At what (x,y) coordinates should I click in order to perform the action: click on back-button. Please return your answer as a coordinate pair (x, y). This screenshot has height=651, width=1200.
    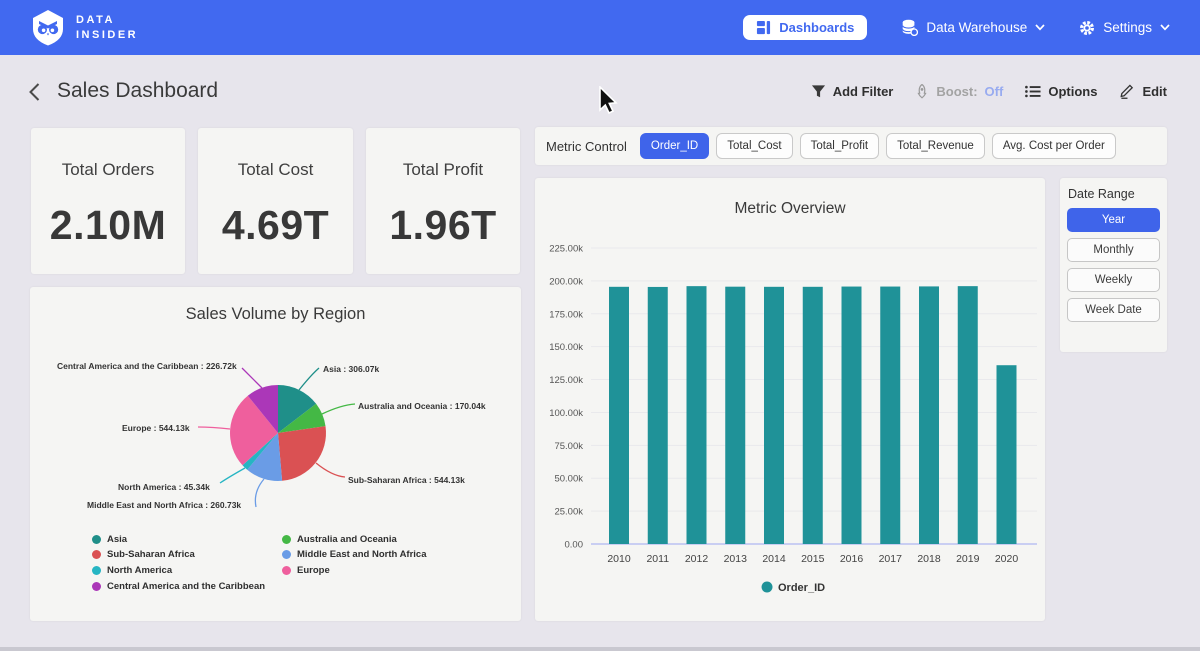
    Looking at the image, I should click on (36, 92).